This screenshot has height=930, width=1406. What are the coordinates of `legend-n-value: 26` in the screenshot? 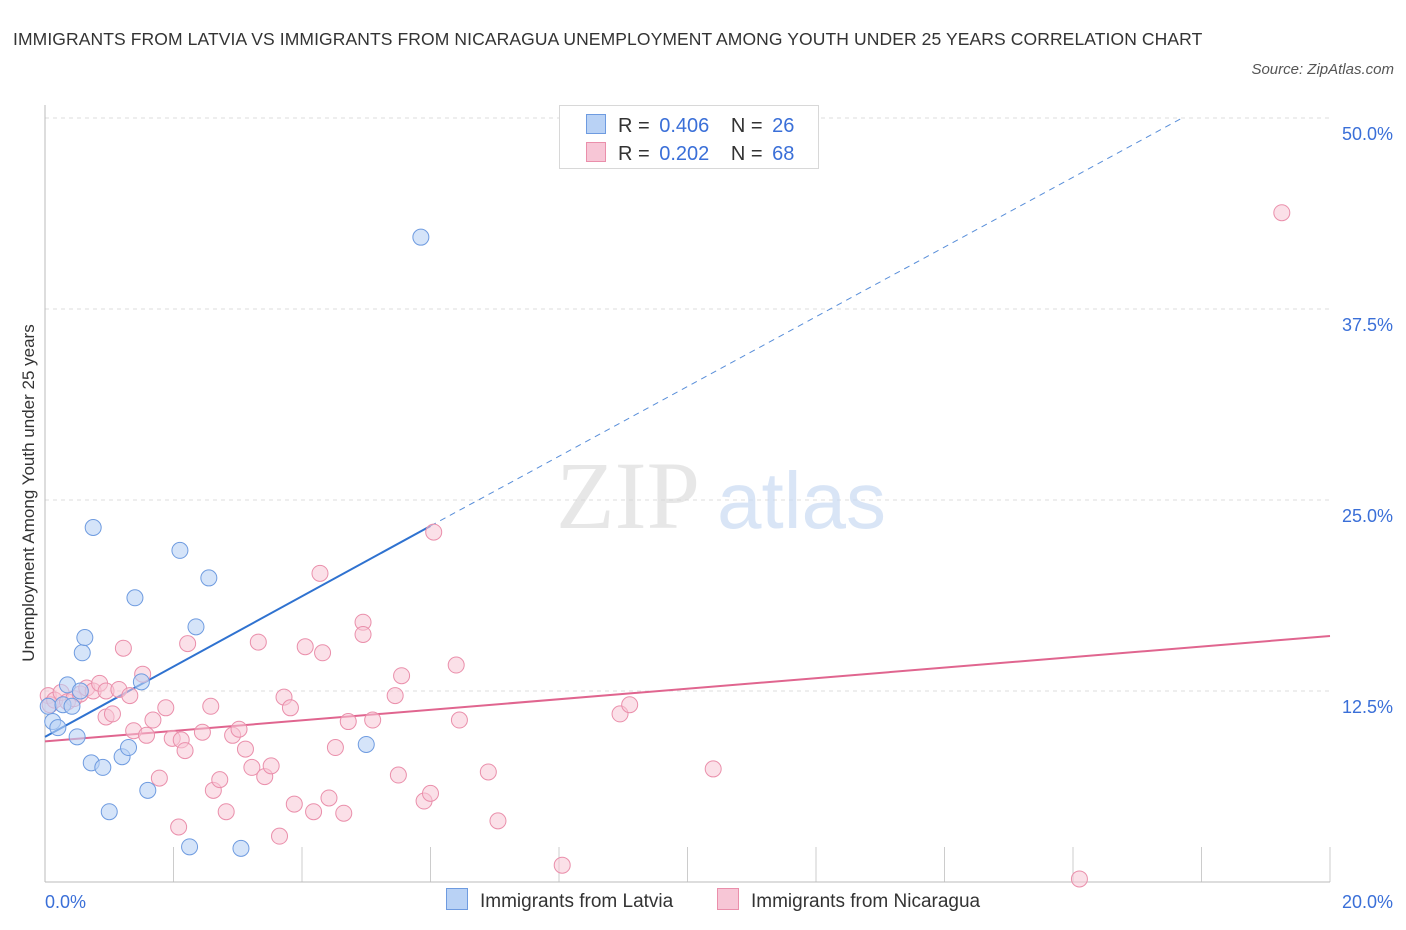 It's located at (783, 126).